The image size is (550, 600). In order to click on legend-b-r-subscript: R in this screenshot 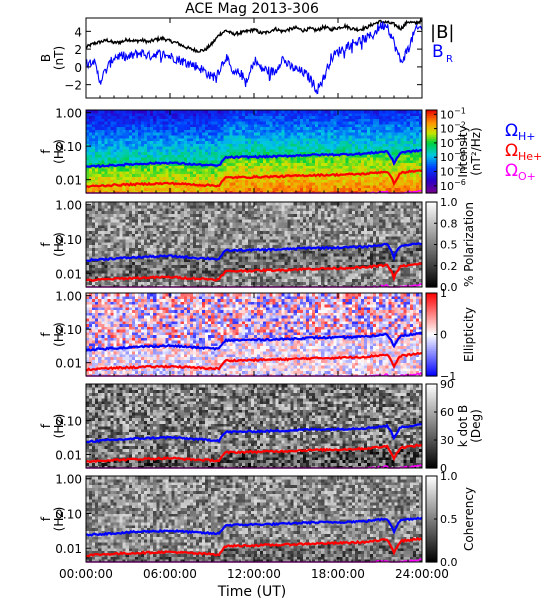, I will do `click(449, 59)`.